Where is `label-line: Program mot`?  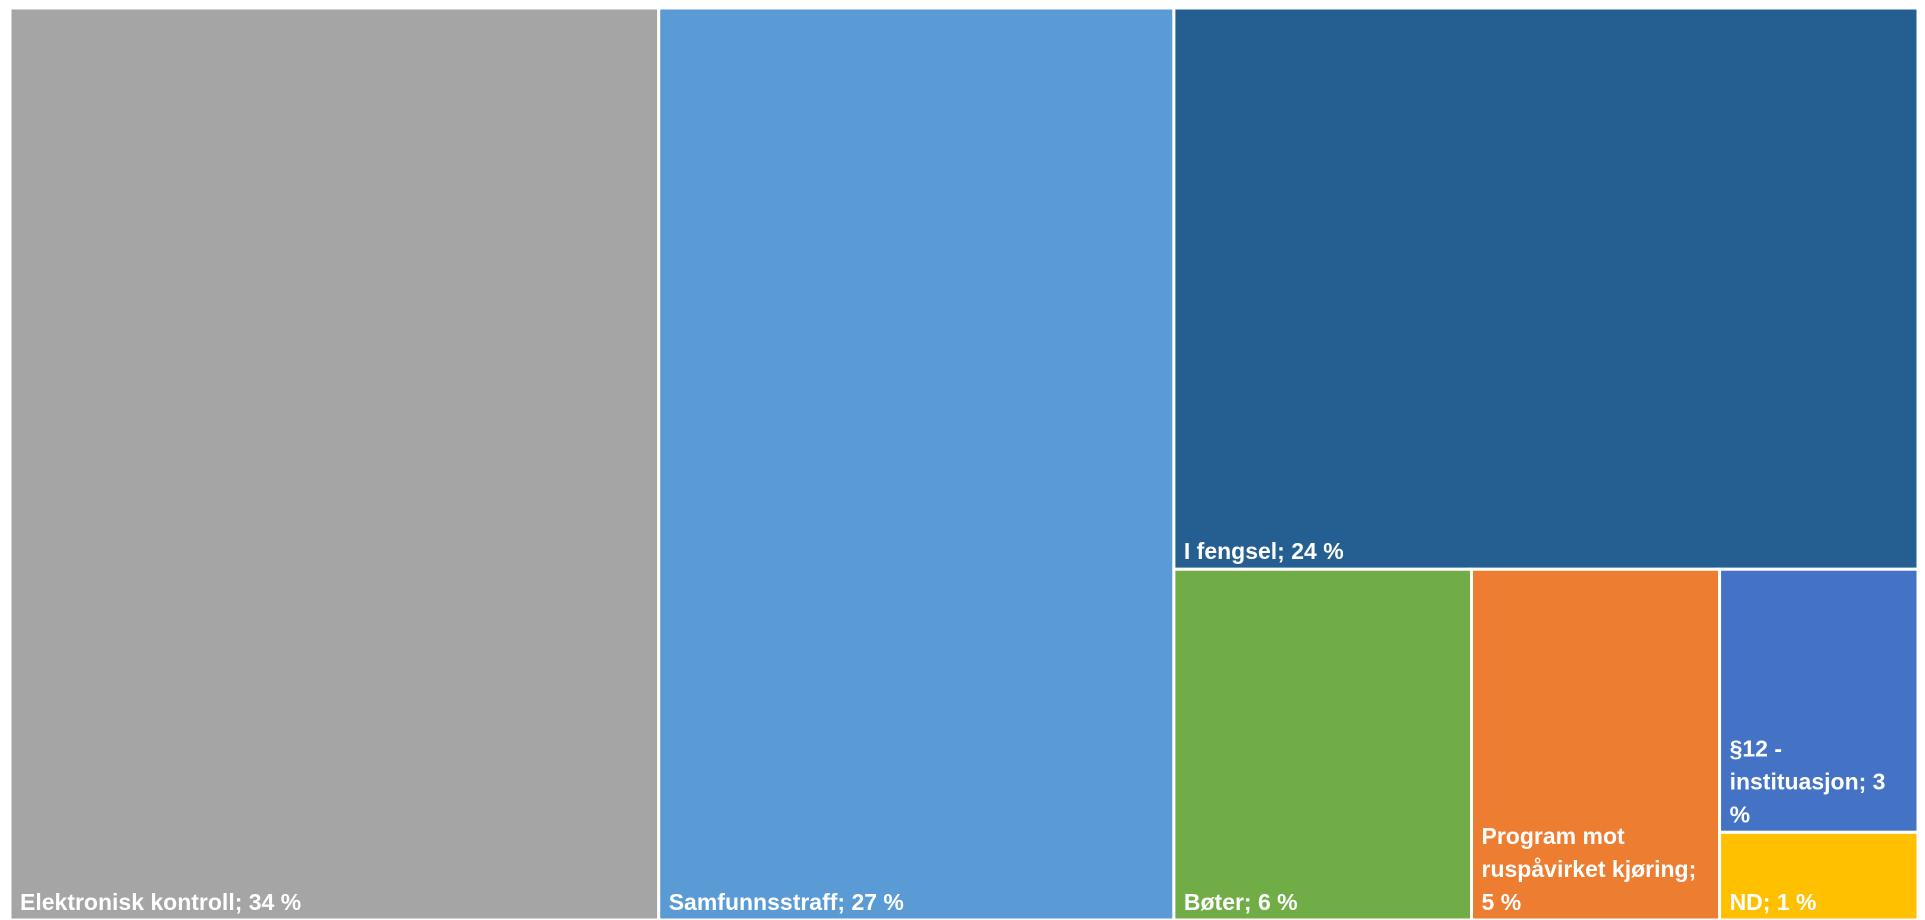 label-line: Program mot is located at coordinates (1557, 836).